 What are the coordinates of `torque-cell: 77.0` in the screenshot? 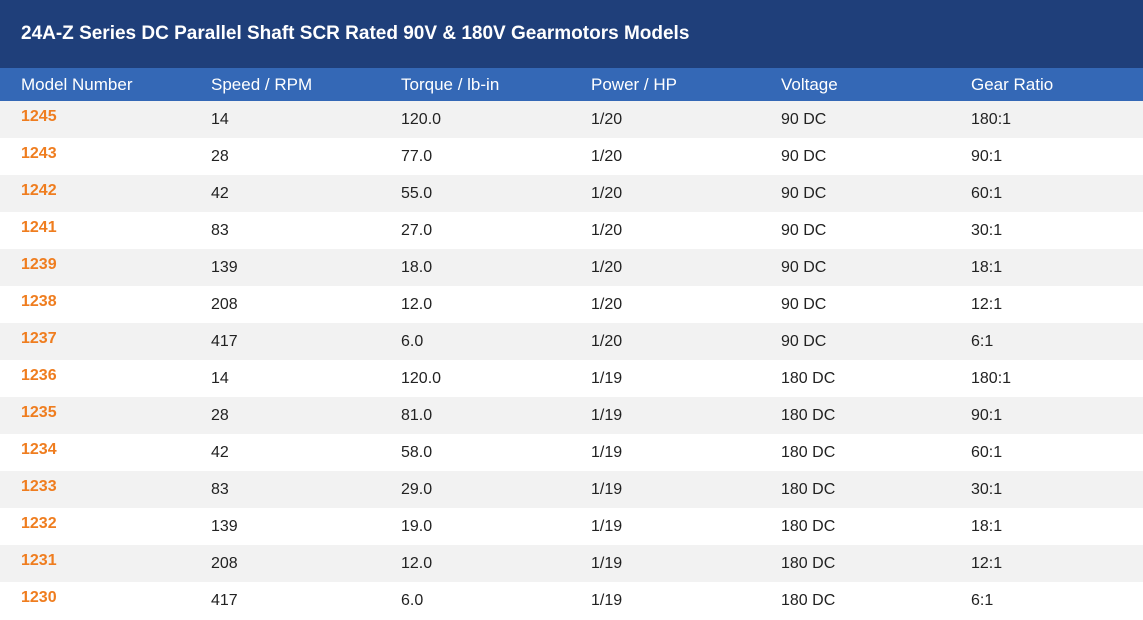 It's located at (417, 156).